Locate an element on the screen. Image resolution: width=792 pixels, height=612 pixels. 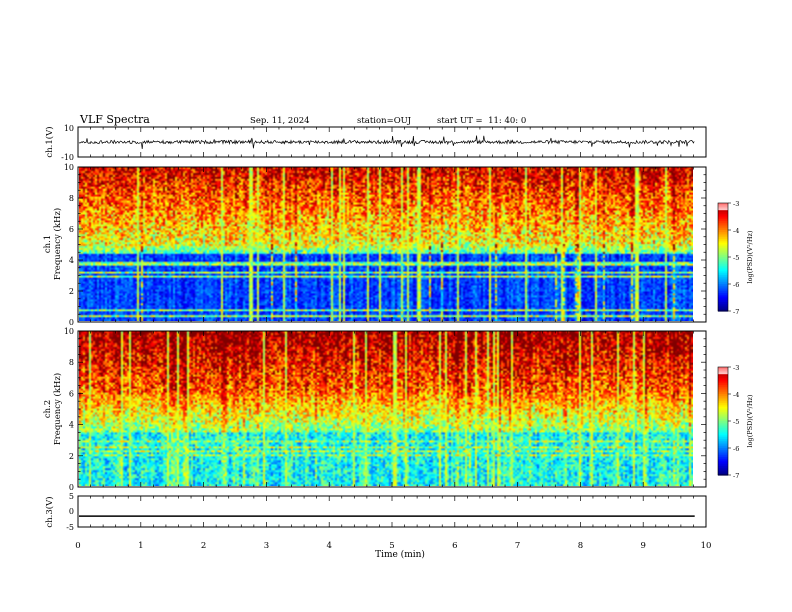
y-tick-label: 8 is located at coordinates (71, 362).